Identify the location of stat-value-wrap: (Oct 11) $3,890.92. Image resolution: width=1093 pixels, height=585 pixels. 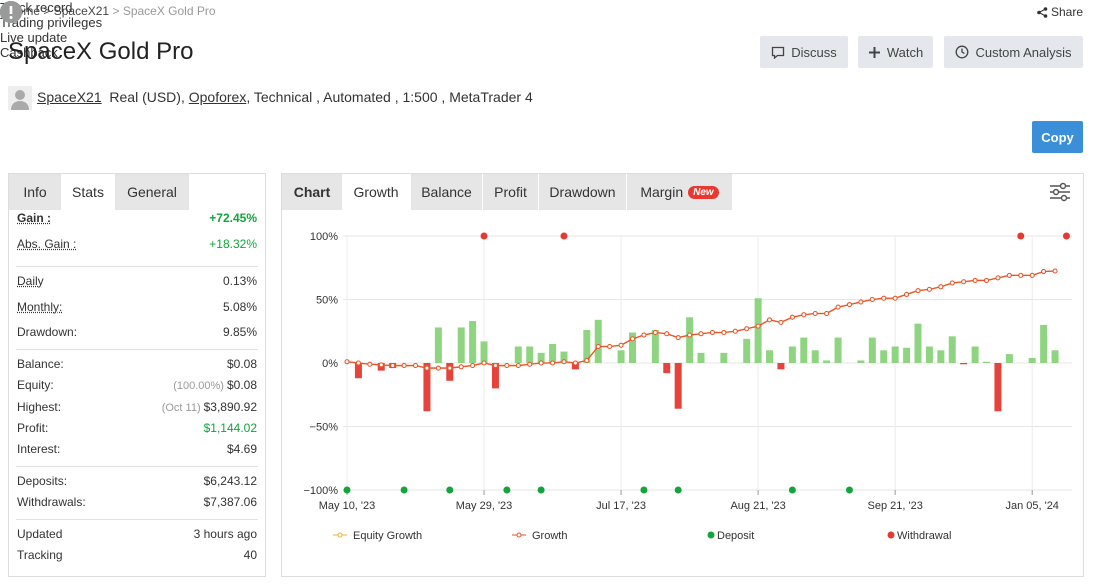
(209, 407).